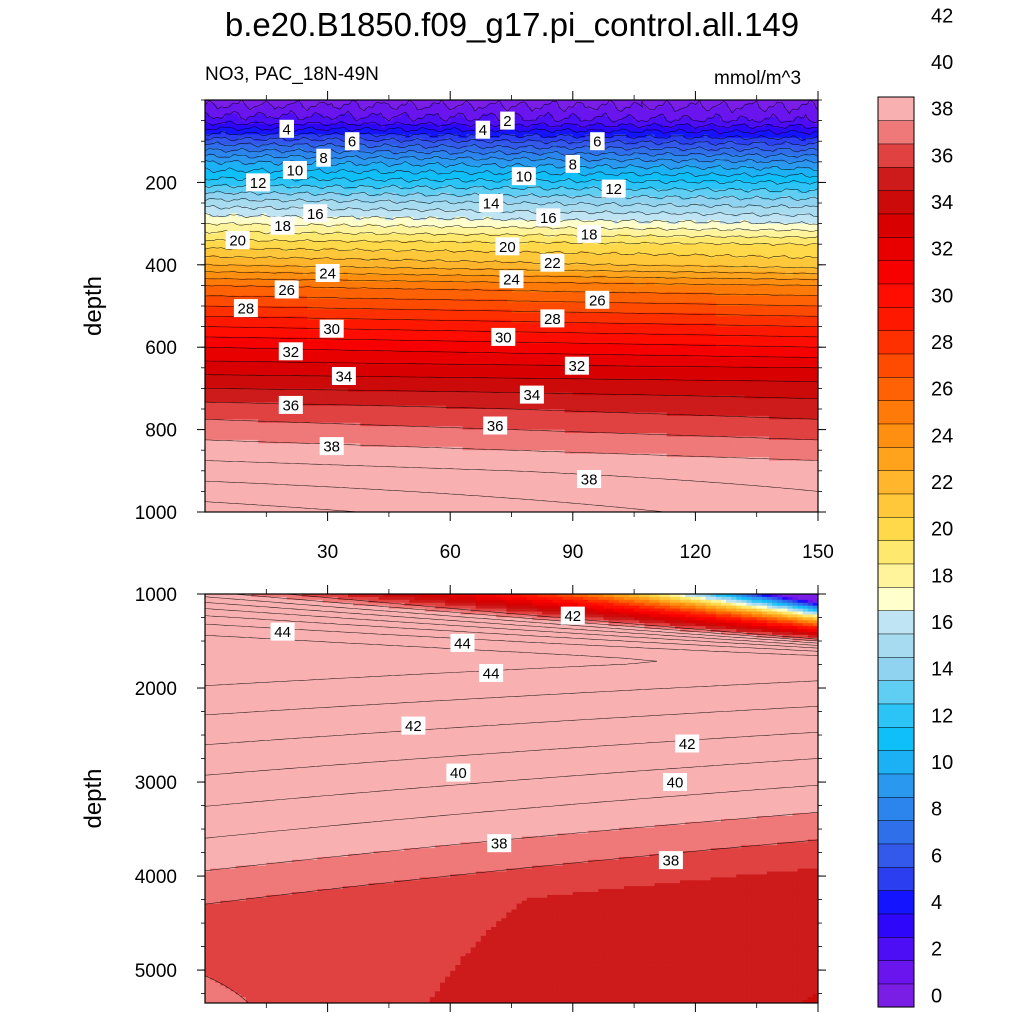 This screenshot has width=1024, height=1024. I want to click on colorbar-tick-label: 24, so click(942, 436).